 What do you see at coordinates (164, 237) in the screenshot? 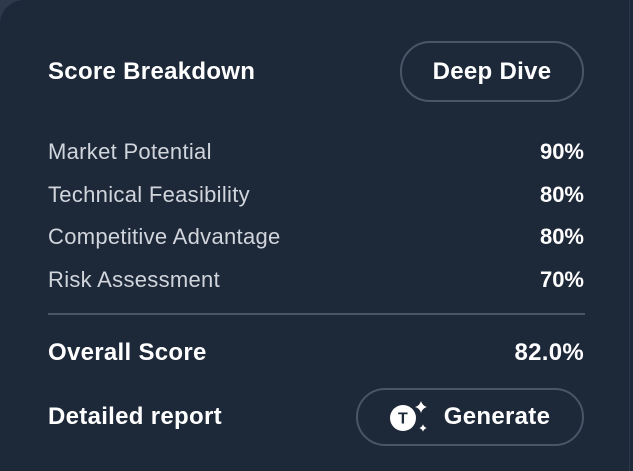
I see `score-label: Competitive Advantage` at bounding box center [164, 237].